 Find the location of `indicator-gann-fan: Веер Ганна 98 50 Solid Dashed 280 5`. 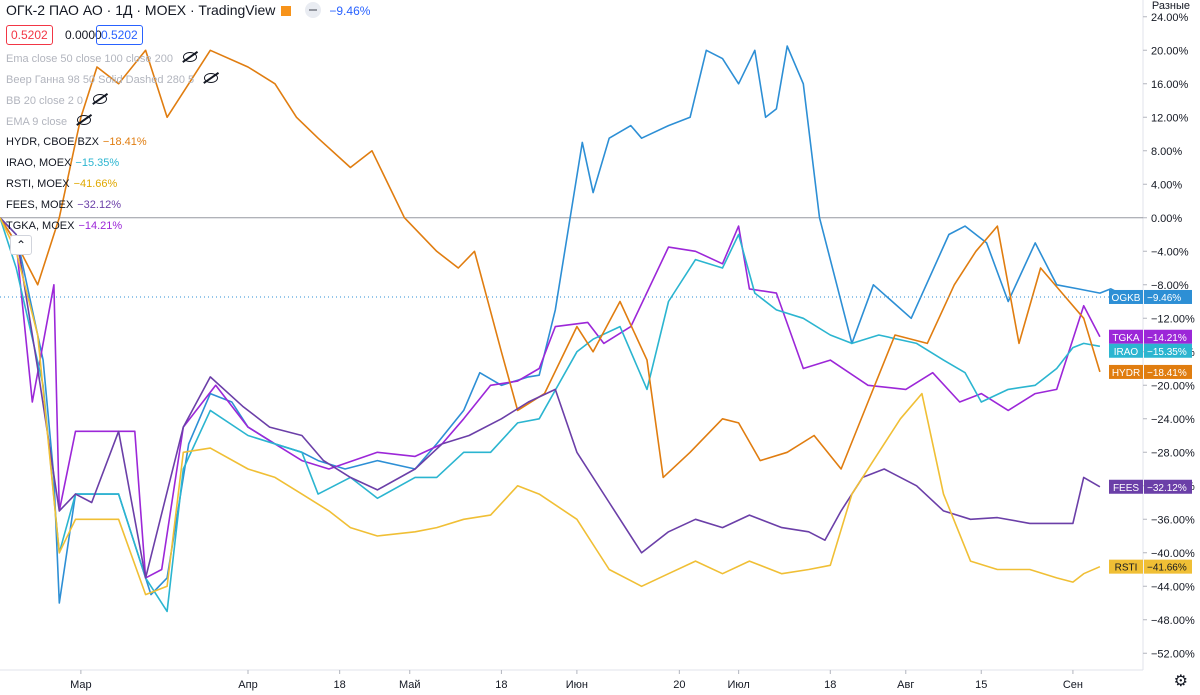

indicator-gann-fan: Веер Ганна 98 50 Solid Dashed 280 5 is located at coordinates (112, 79).